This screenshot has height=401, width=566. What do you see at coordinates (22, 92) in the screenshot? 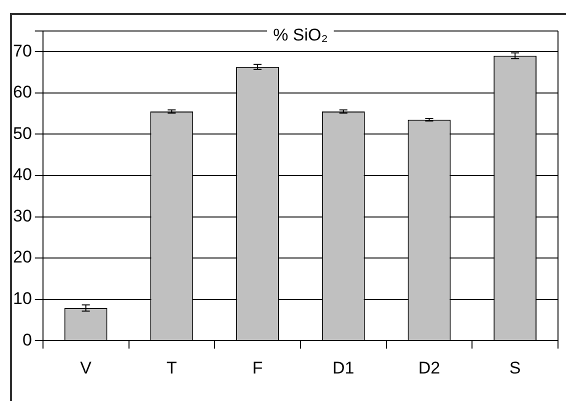
I see `y-tick-label: 60` at bounding box center [22, 92].